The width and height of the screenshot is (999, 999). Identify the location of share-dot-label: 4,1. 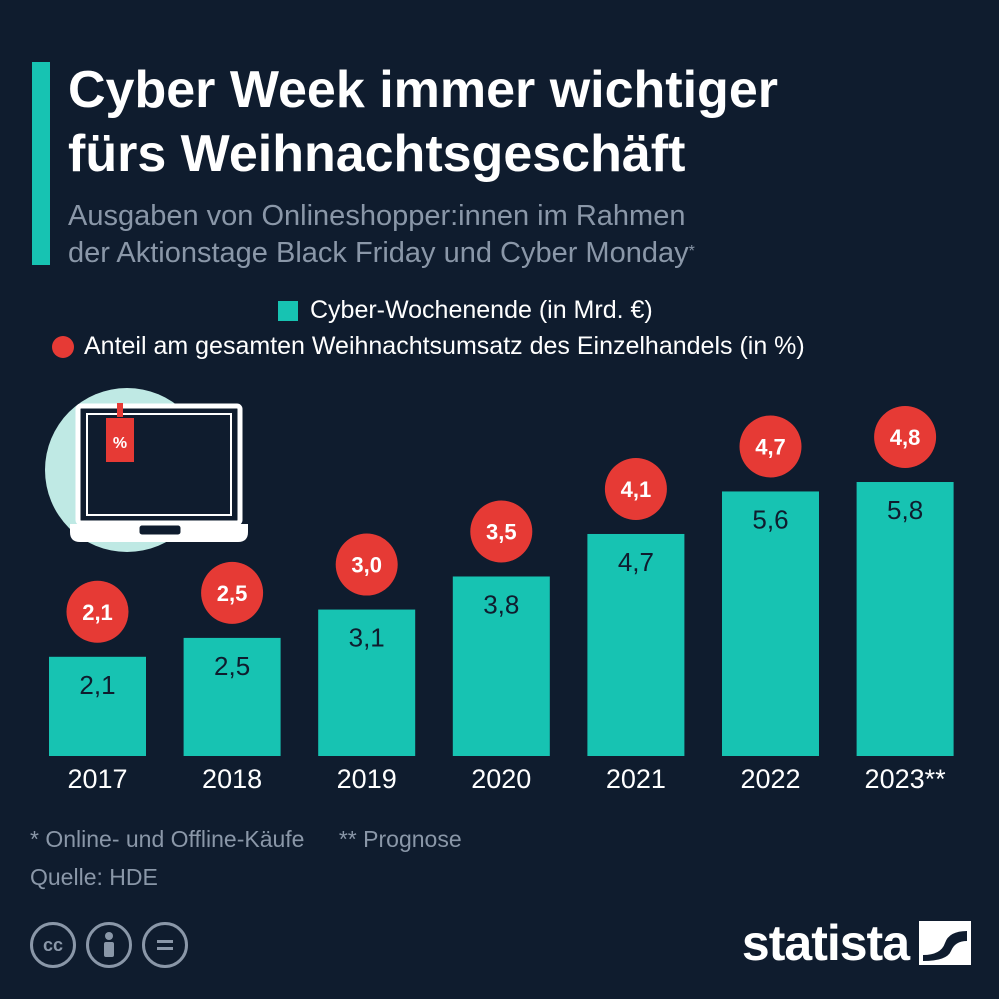
(636, 489).